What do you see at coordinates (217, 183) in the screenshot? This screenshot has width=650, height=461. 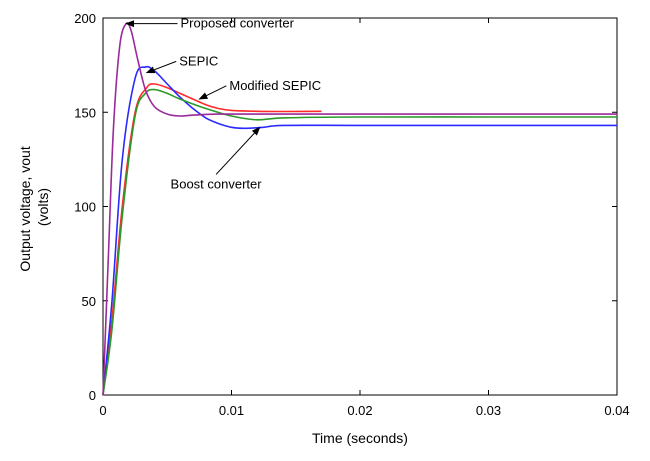 I see `annotation-label: Boost converter` at bounding box center [217, 183].